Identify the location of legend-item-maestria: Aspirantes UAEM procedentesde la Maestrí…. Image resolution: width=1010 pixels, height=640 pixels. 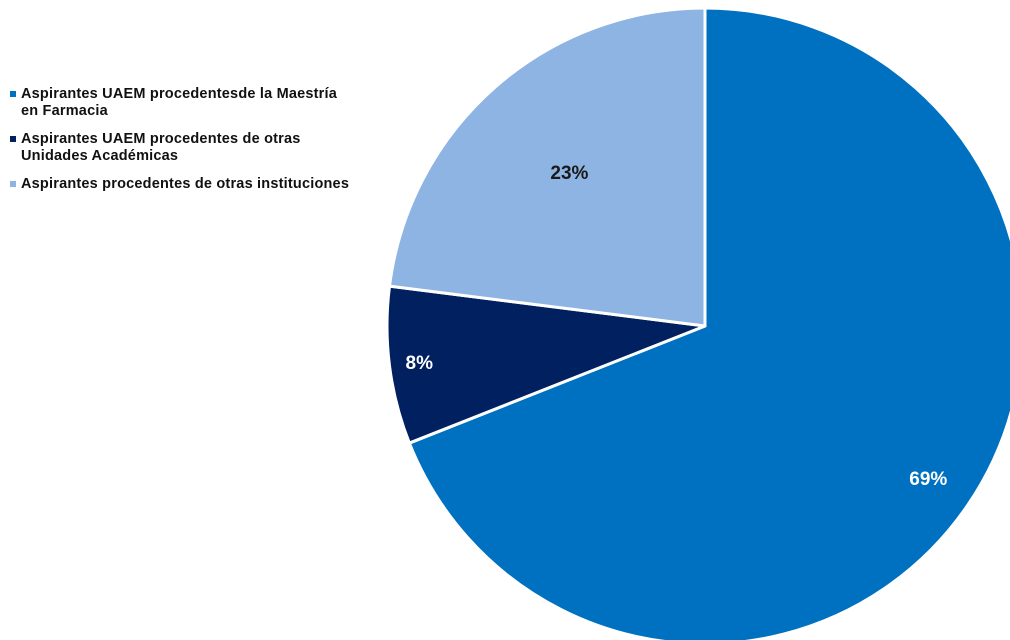
(190, 103).